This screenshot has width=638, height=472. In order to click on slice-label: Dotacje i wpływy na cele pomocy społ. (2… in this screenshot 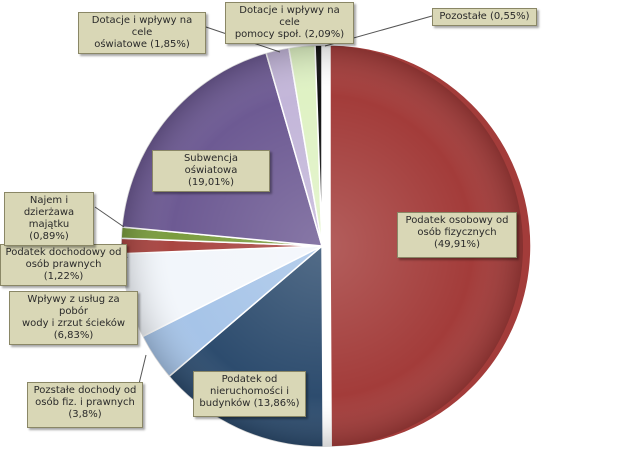, I will do `click(289, 23)`.